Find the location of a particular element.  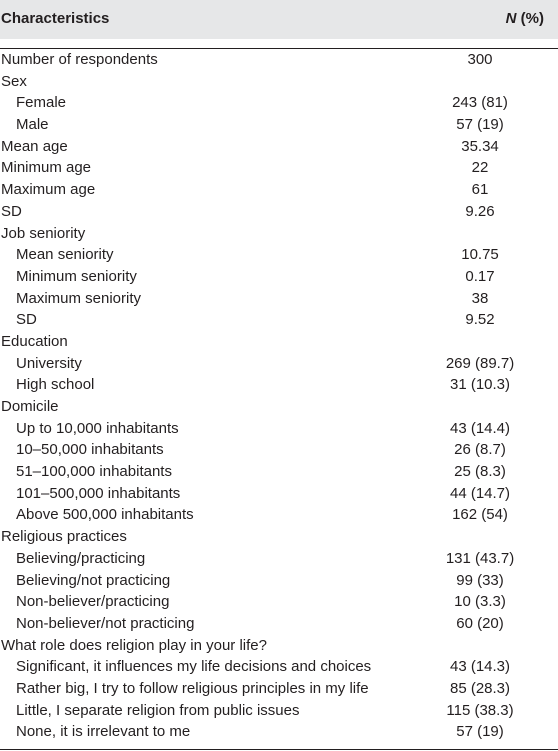

table-row: Non-believer/not practicing 60 (20) is located at coordinates (279, 624).